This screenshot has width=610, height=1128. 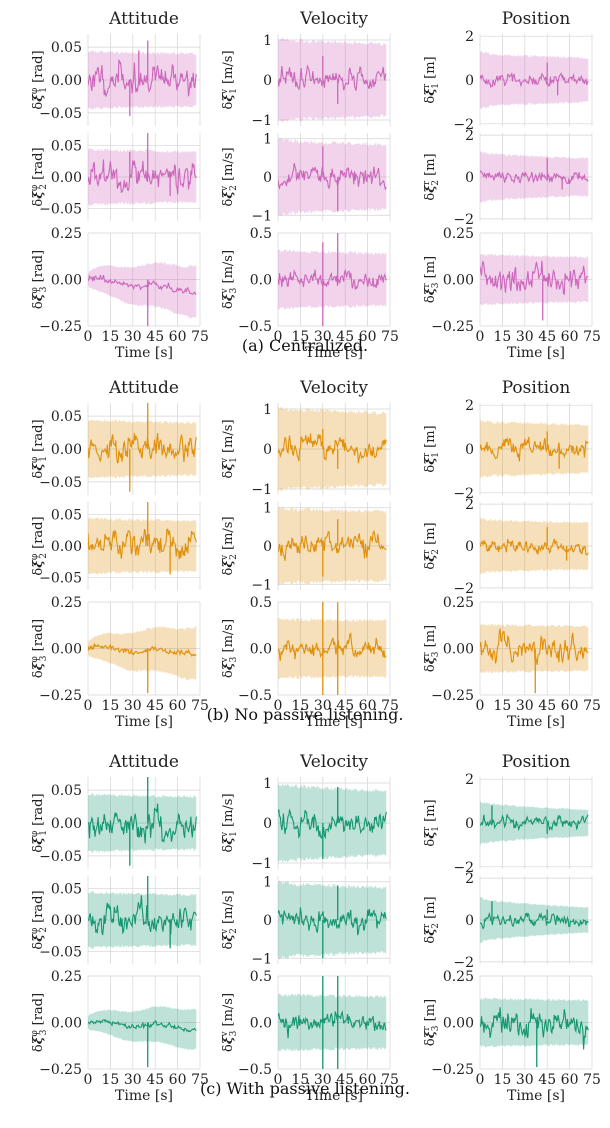 I want to click on y-label-unit: [m/s], so click(x=228, y=269).